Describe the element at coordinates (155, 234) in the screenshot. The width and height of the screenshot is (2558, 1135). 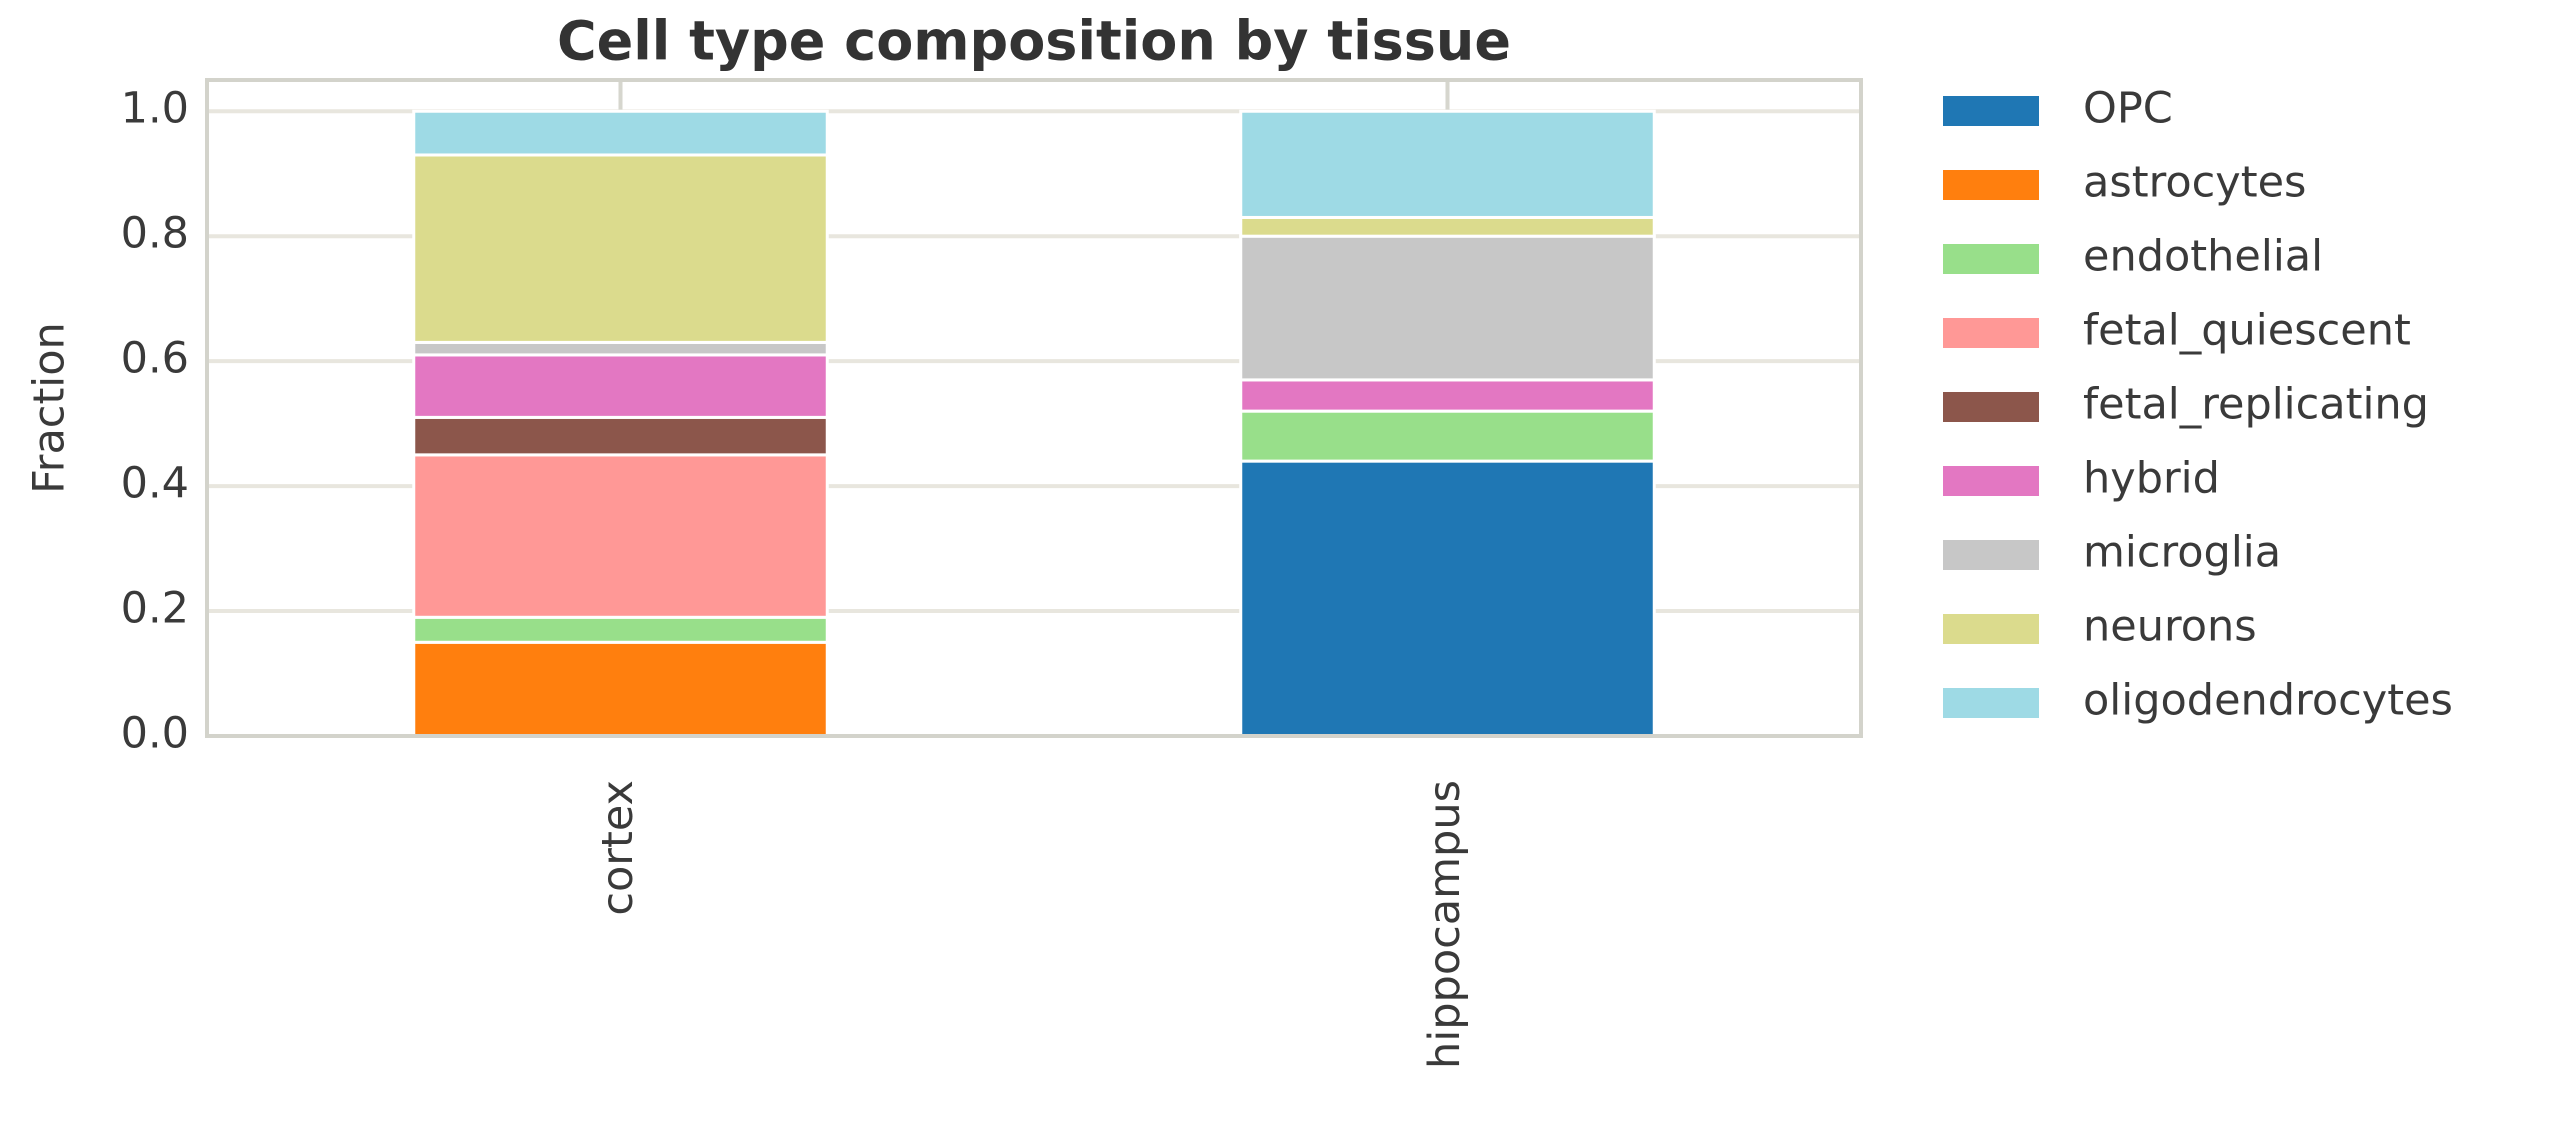
I see `y-tick-label: 0.8` at that location.